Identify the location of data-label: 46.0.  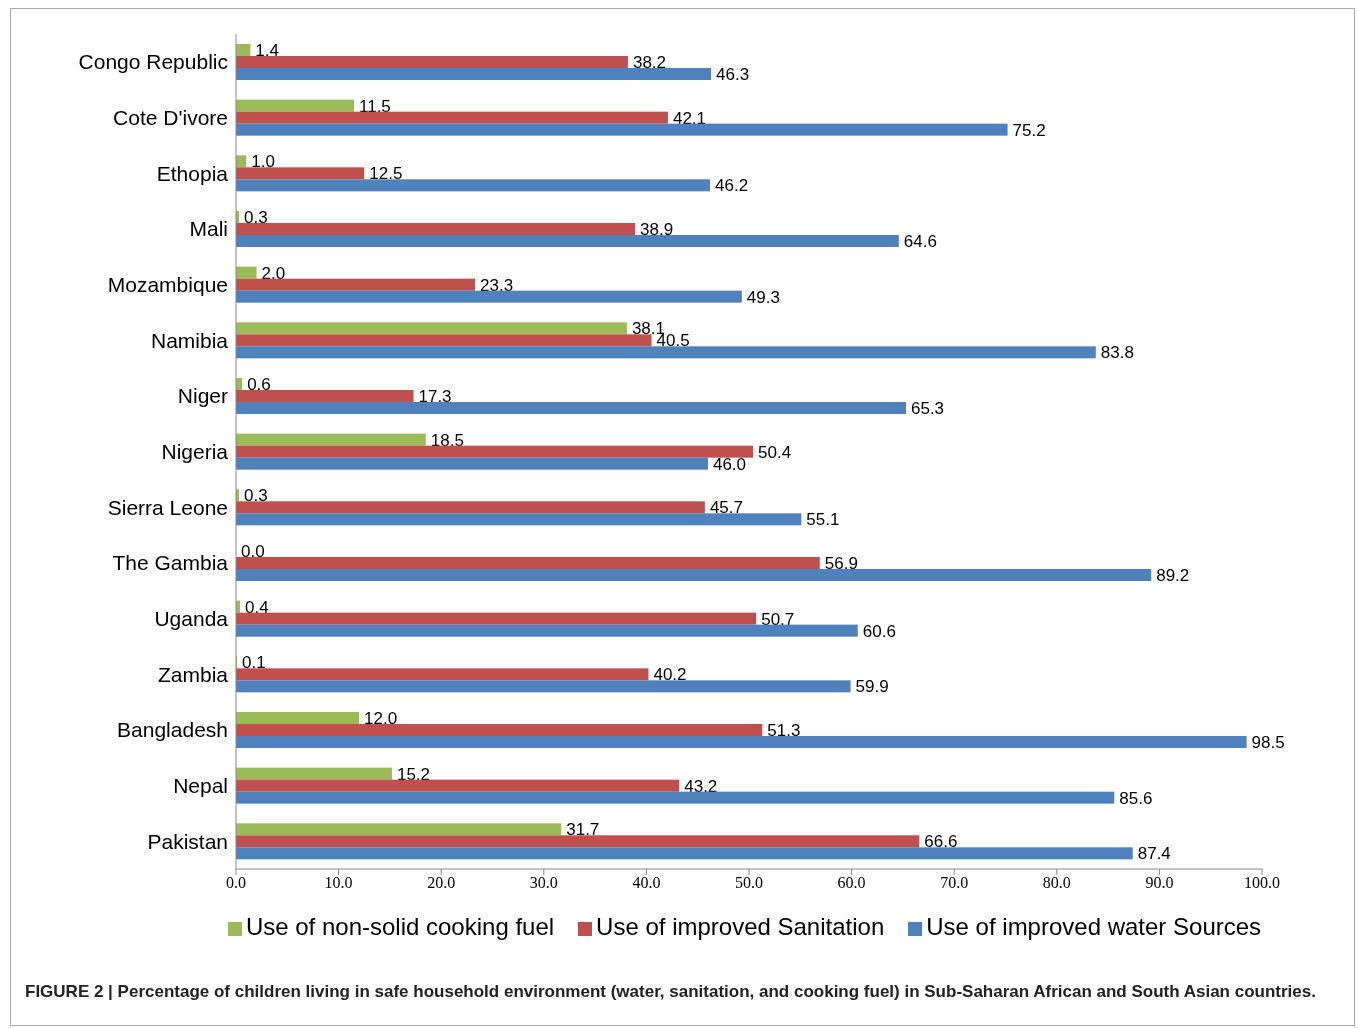
(729, 464).